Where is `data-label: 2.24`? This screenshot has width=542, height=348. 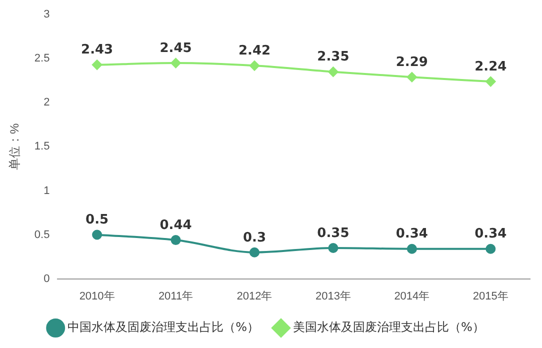 data-label: 2.24 is located at coordinates (490, 66).